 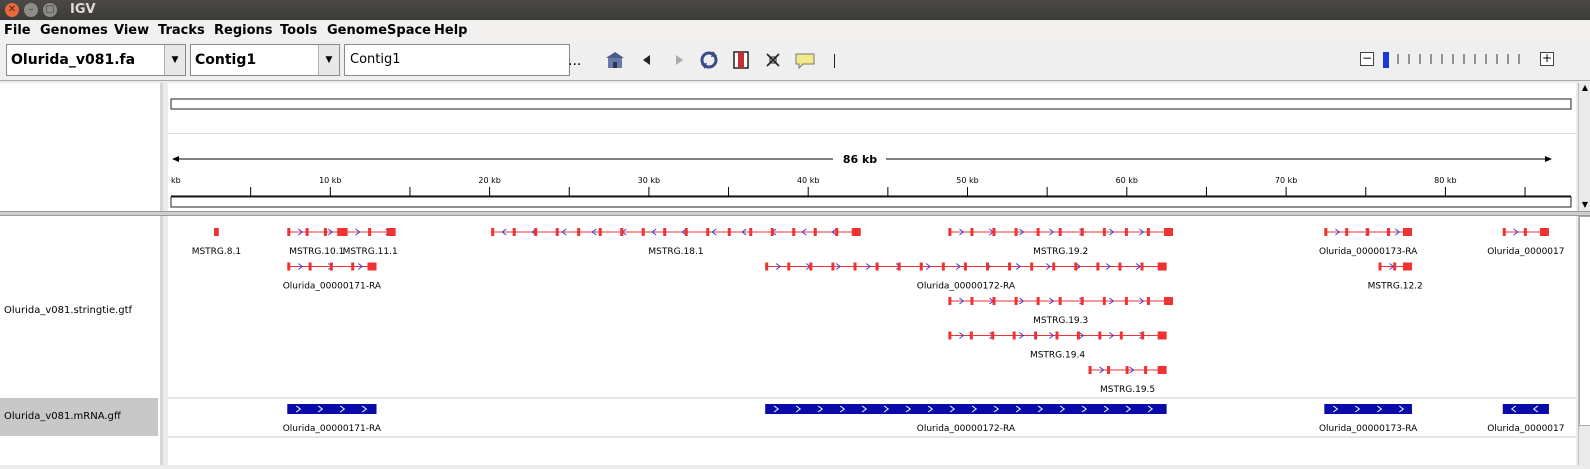 What do you see at coordinates (1127, 380) in the screenshot?
I see `feature: MSTRG.19.5` at bounding box center [1127, 380].